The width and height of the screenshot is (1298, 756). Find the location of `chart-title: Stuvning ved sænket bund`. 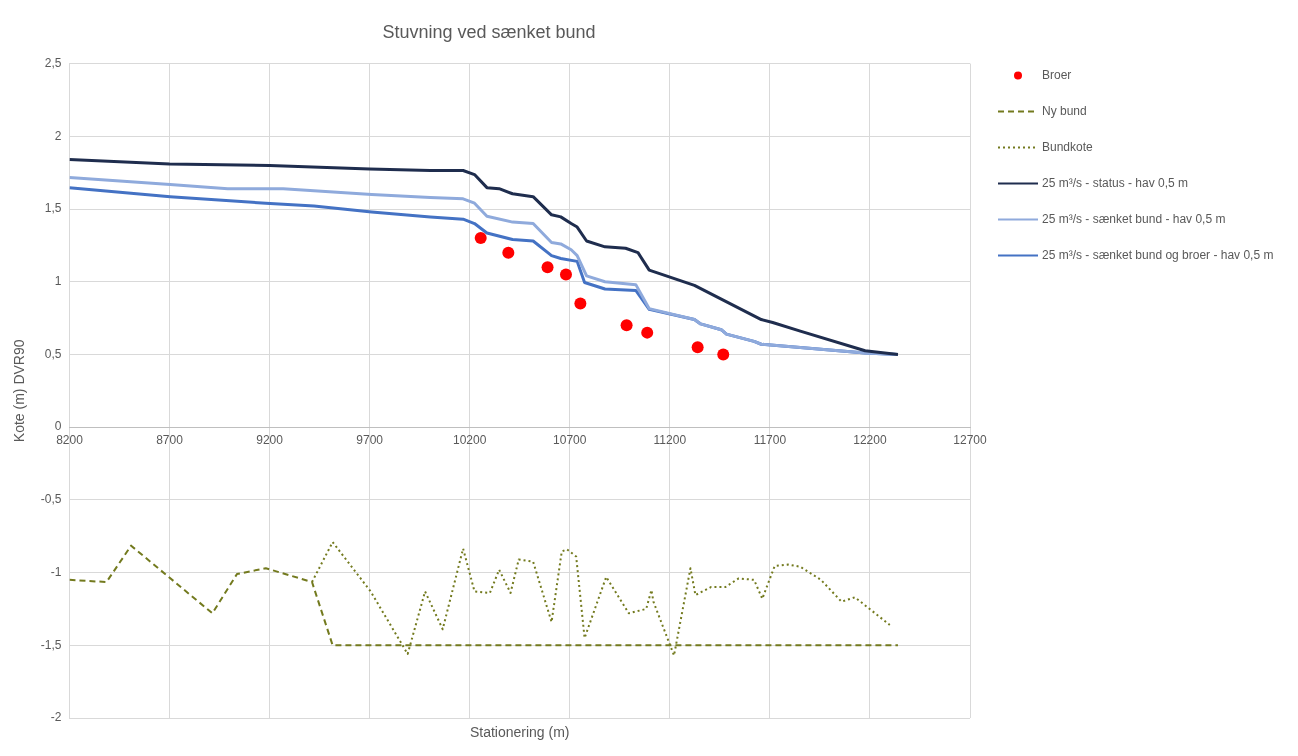

chart-title: Stuvning ved sænket bund is located at coordinates (489, 31).